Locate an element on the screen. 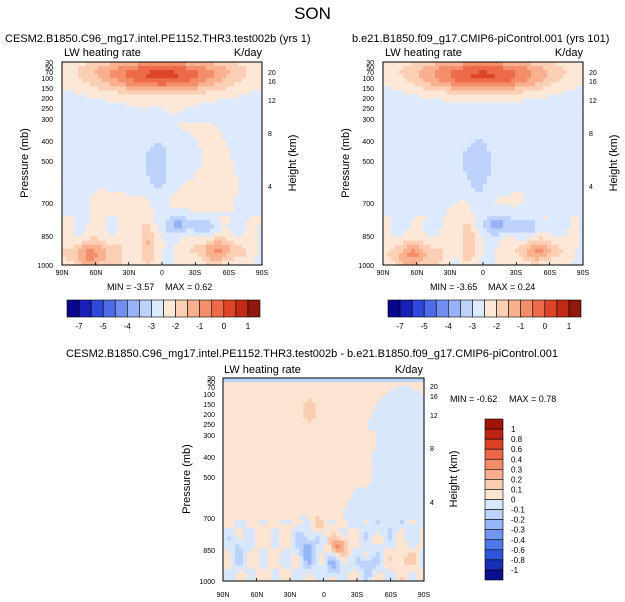  colorbar-swatch is located at coordinates (169, 308).